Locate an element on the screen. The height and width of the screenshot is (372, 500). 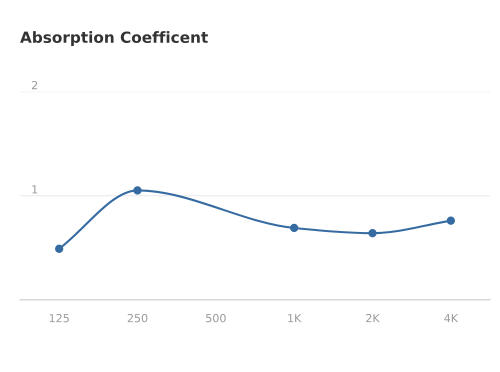
x-tick-label: 125 is located at coordinates (59, 318).